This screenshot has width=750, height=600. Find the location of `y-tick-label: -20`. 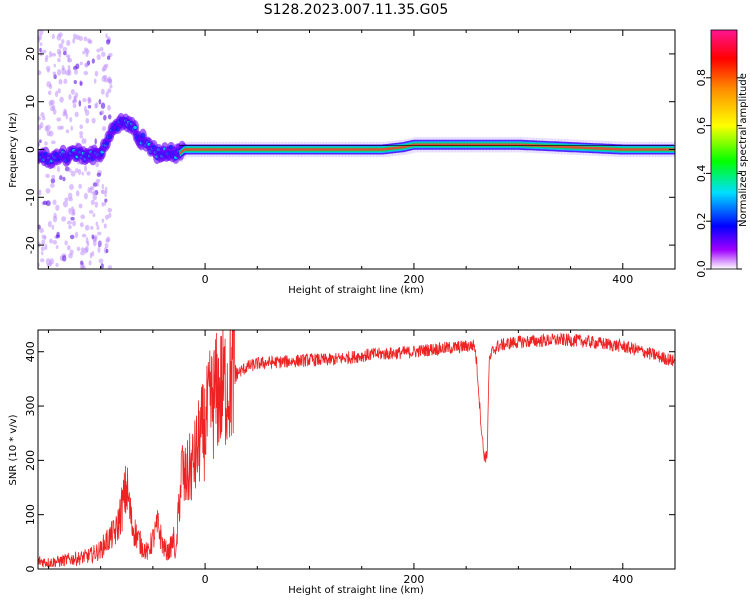

y-tick-label: -20 is located at coordinates (30, 245).